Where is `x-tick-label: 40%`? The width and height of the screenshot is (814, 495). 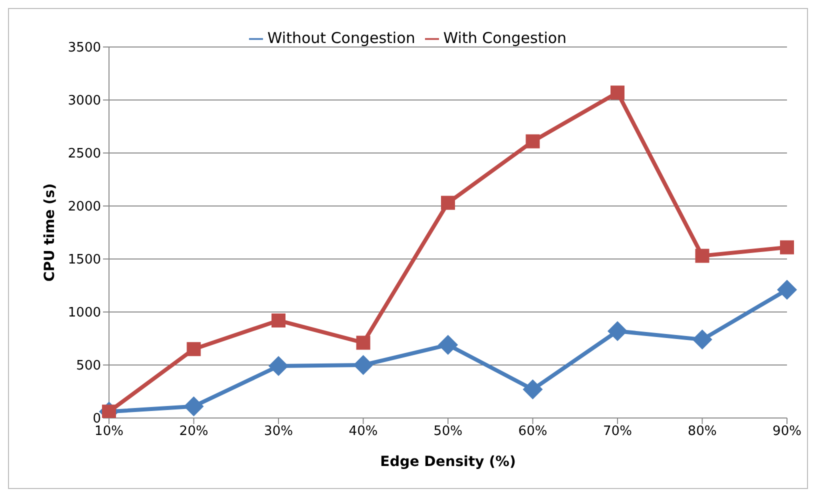
x-tick-label: 40% is located at coordinates (363, 432).